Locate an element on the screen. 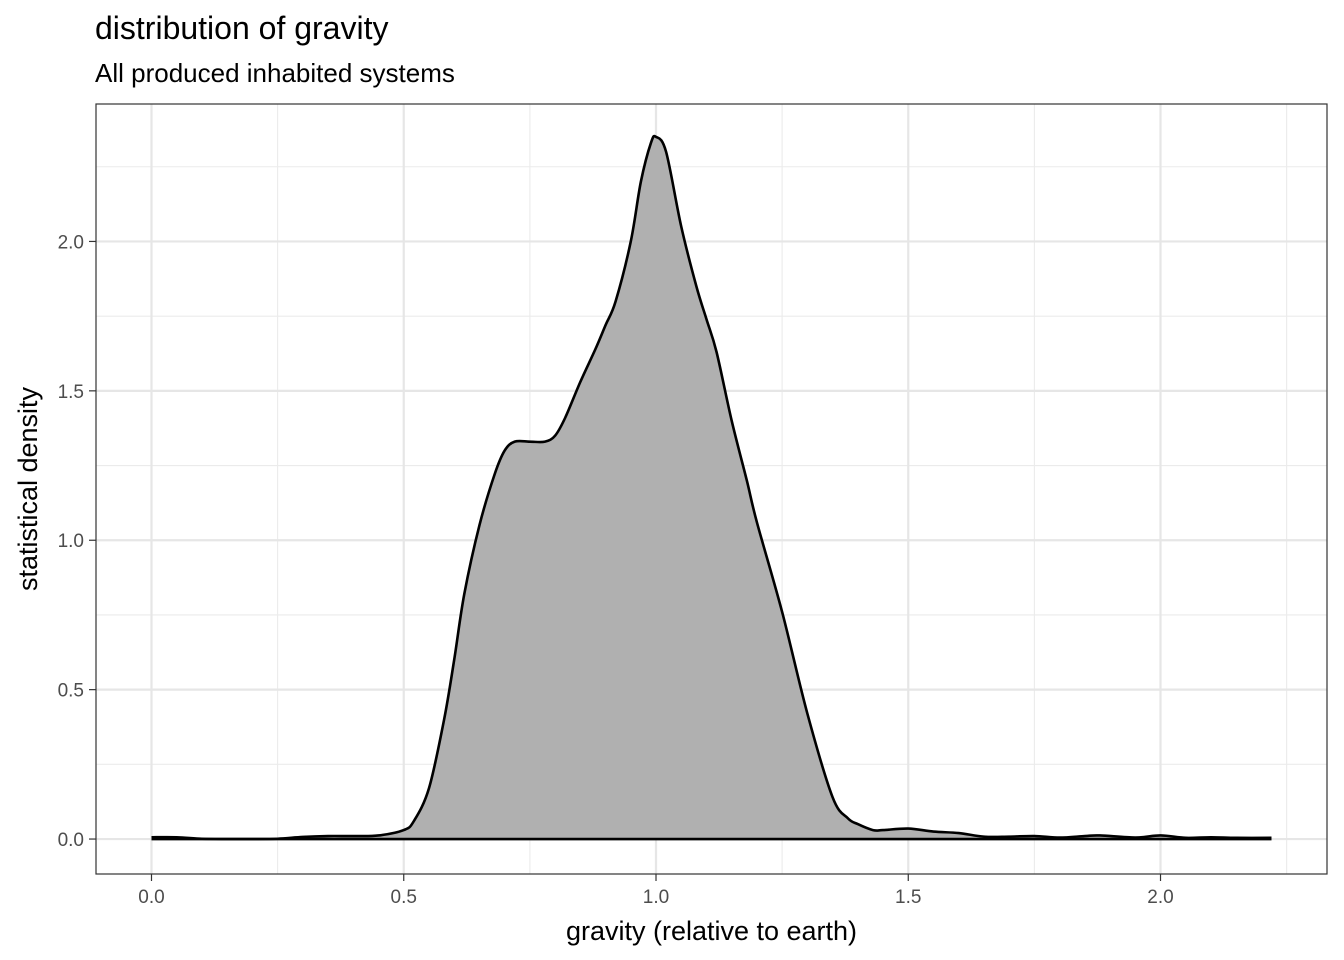 The height and width of the screenshot is (960, 1344). y-tick-label: 0.5 is located at coordinates (71, 691).